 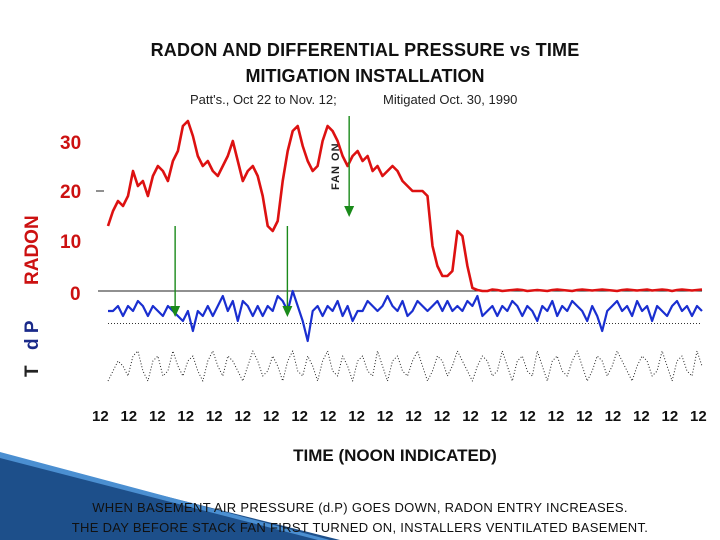 I want to click on y-tick-10: 10, so click(x=71, y=242).